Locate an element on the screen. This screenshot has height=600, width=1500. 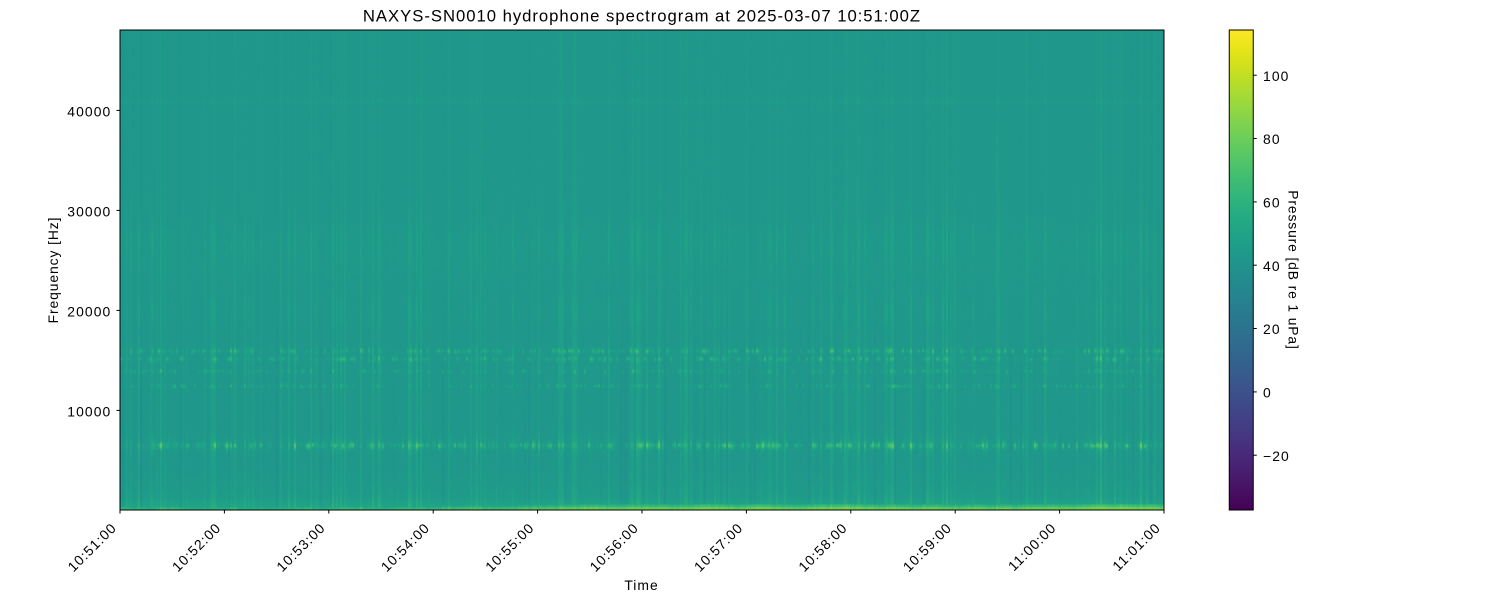
svg-text: −20 is located at coordinates (1276, 456).